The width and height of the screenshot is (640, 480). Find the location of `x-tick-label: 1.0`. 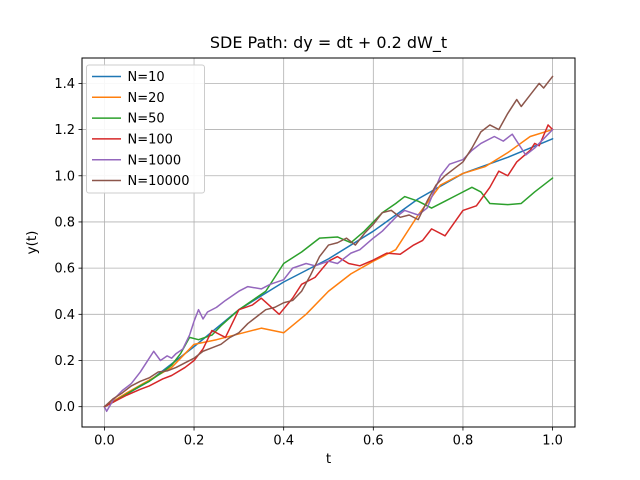

x-tick-label: 1.0 is located at coordinates (552, 441).